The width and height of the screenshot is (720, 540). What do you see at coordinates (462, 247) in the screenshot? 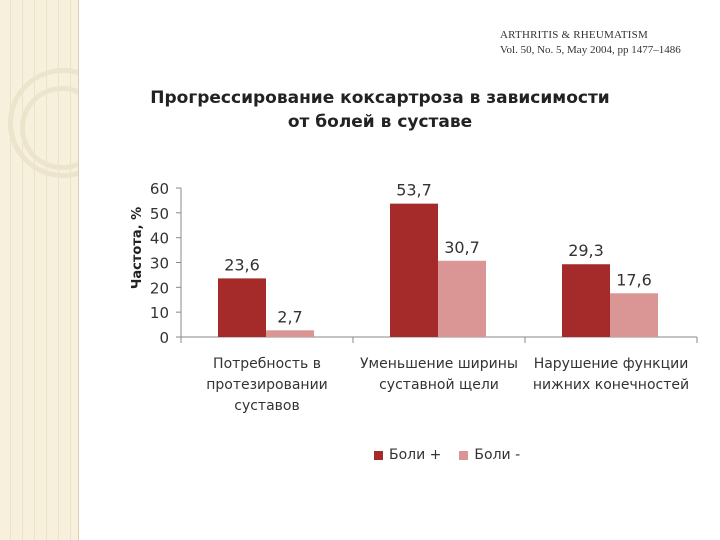
I see `data-label: 30,7` at bounding box center [462, 247].